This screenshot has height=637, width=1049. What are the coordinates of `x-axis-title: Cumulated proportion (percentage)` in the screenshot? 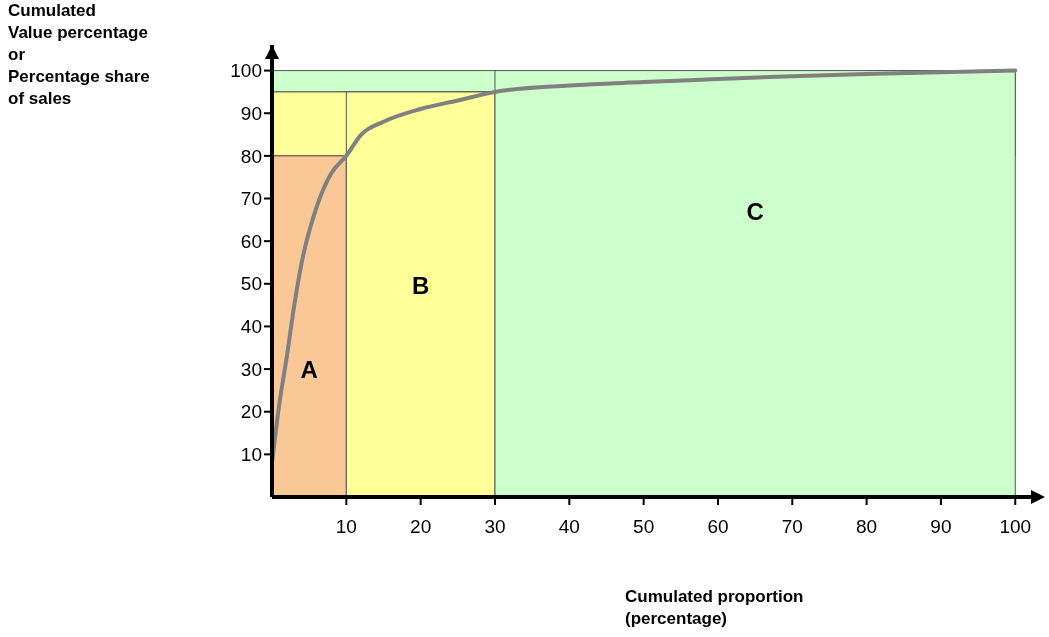 It's located at (714, 607).